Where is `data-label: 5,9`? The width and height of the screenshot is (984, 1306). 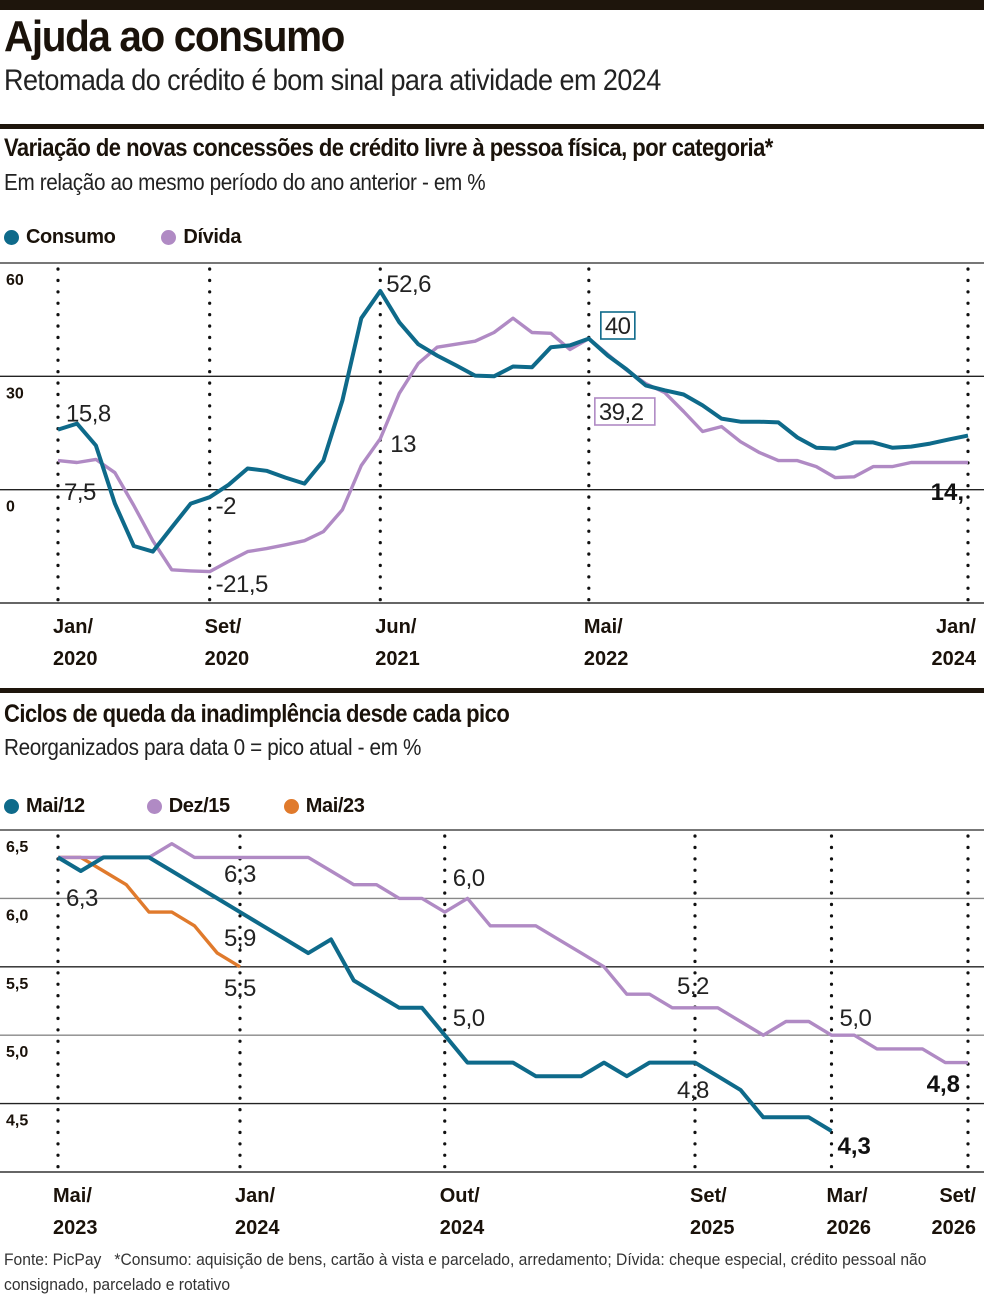 data-label: 5,9 is located at coordinates (240, 938).